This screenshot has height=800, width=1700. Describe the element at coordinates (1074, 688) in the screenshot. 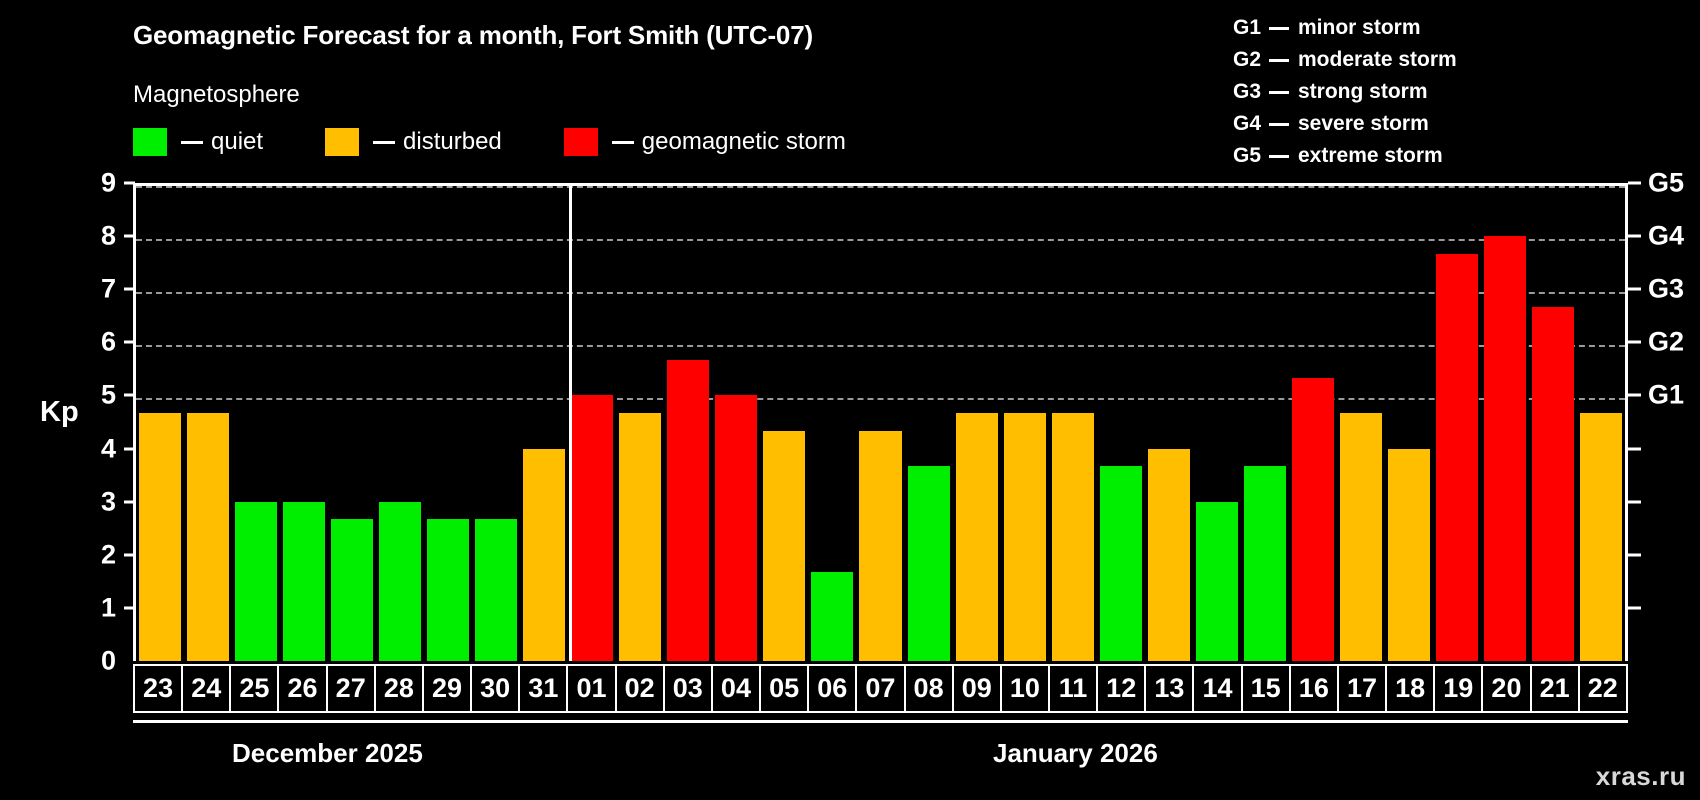

I see `day-label-11: 11` at that location.